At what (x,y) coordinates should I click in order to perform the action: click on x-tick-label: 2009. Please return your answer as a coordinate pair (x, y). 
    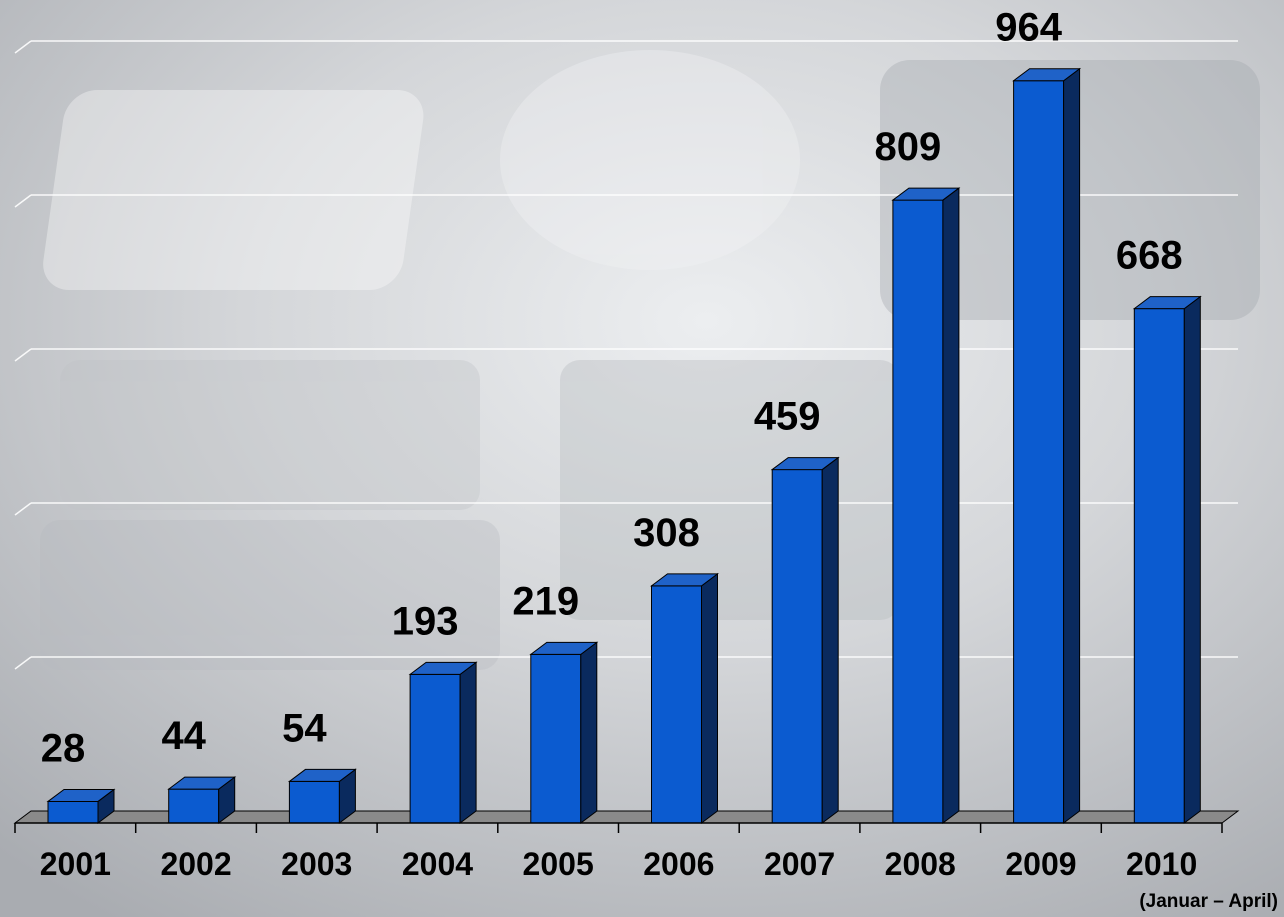
    Looking at the image, I should click on (1040, 864).